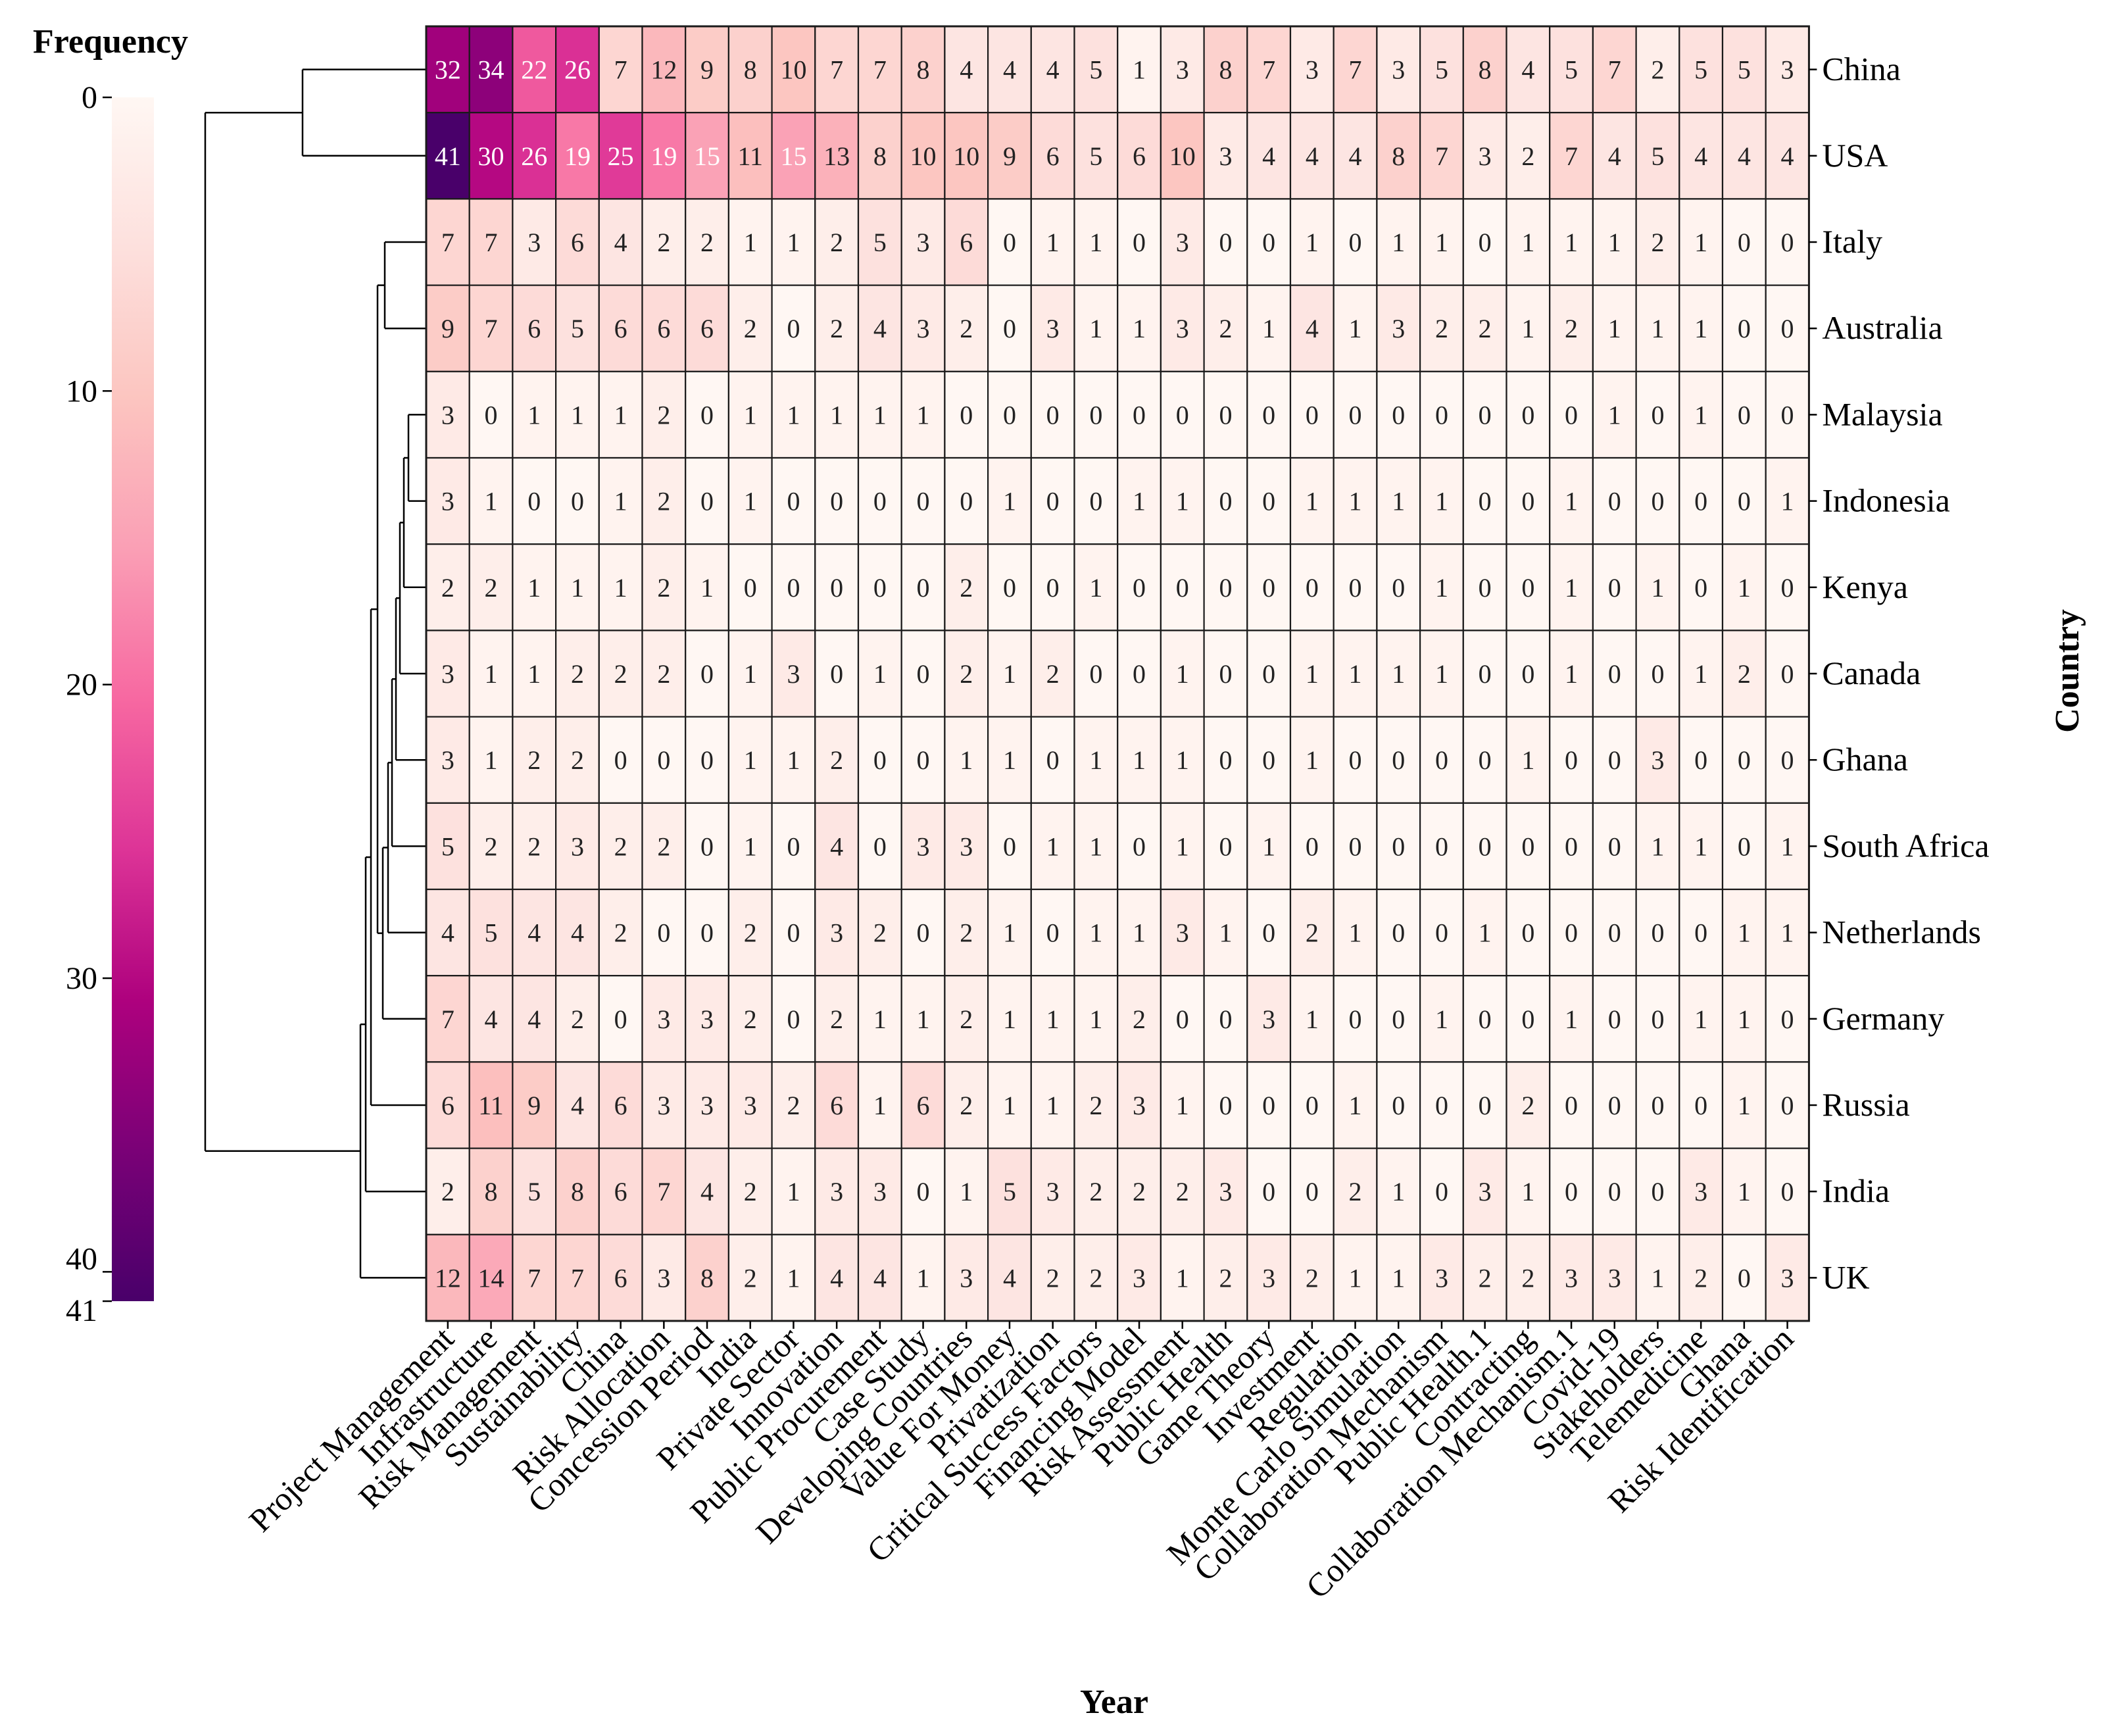 The height and width of the screenshot is (1736, 2106). I want to click on cell-value-label: 10, so click(923, 156).